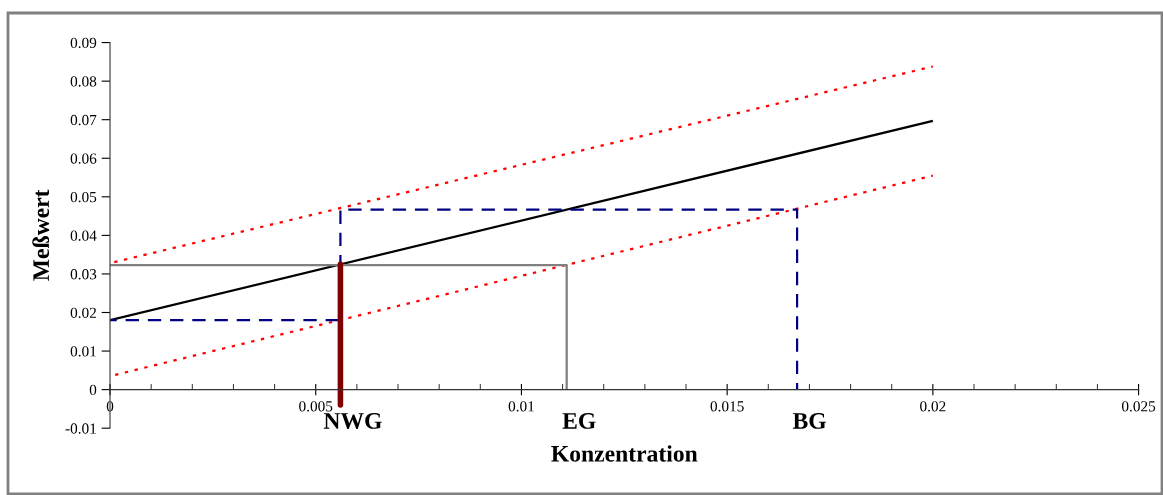 The width and height of the screenshot is (1163, 495). Describe the element at coordinates (1138, 406) in the screenshot. I see `x-tick-label: 0.025` at that location.